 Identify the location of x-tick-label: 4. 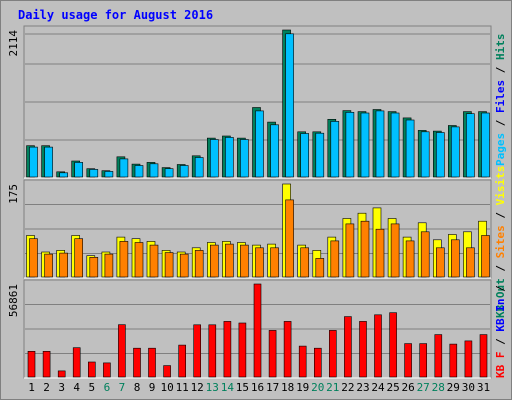
(76, 387).